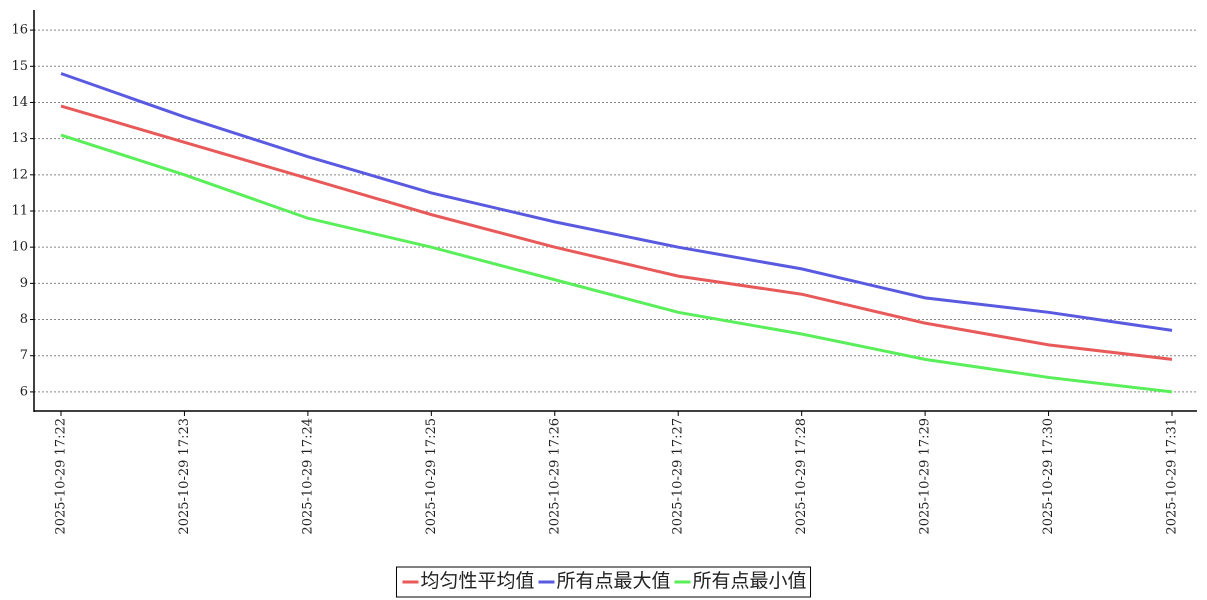  Describe the element at coordinates (925, 476) in the screenshot. I see `x-tick-label: 2025-10-29 17:29` at that location.